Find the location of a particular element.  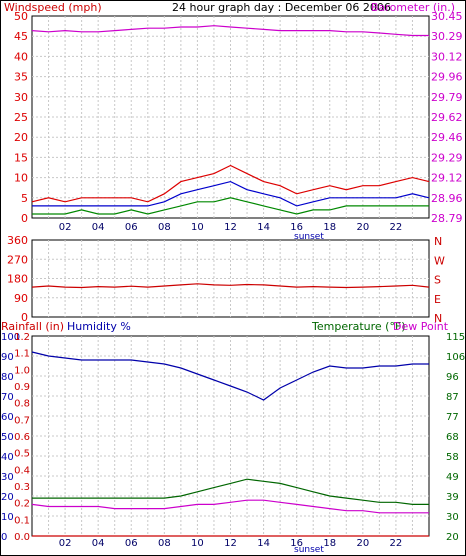

humidity-tick-label: 70 is located at coordinates (7, 397).